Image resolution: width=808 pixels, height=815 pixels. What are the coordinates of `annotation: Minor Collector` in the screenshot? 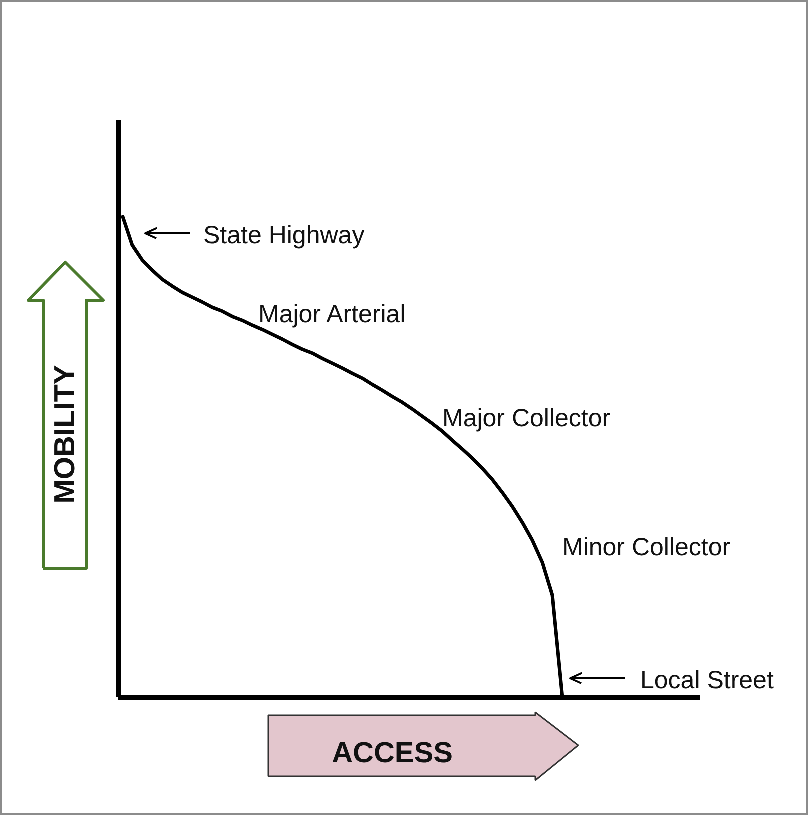 It's located at (646, 548).